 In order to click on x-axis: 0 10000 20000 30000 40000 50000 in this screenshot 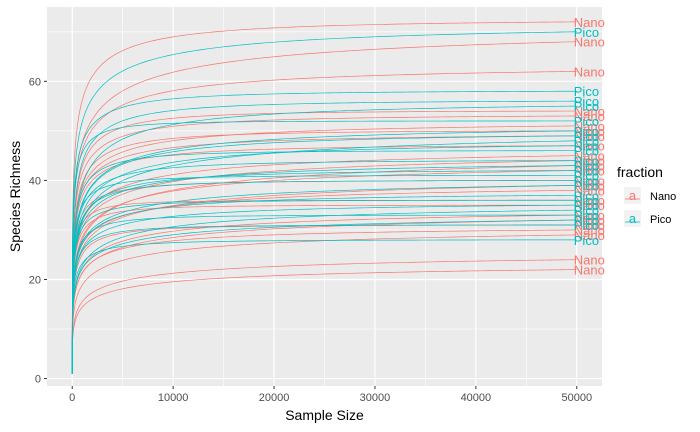, I will do `click(330, 395)`.